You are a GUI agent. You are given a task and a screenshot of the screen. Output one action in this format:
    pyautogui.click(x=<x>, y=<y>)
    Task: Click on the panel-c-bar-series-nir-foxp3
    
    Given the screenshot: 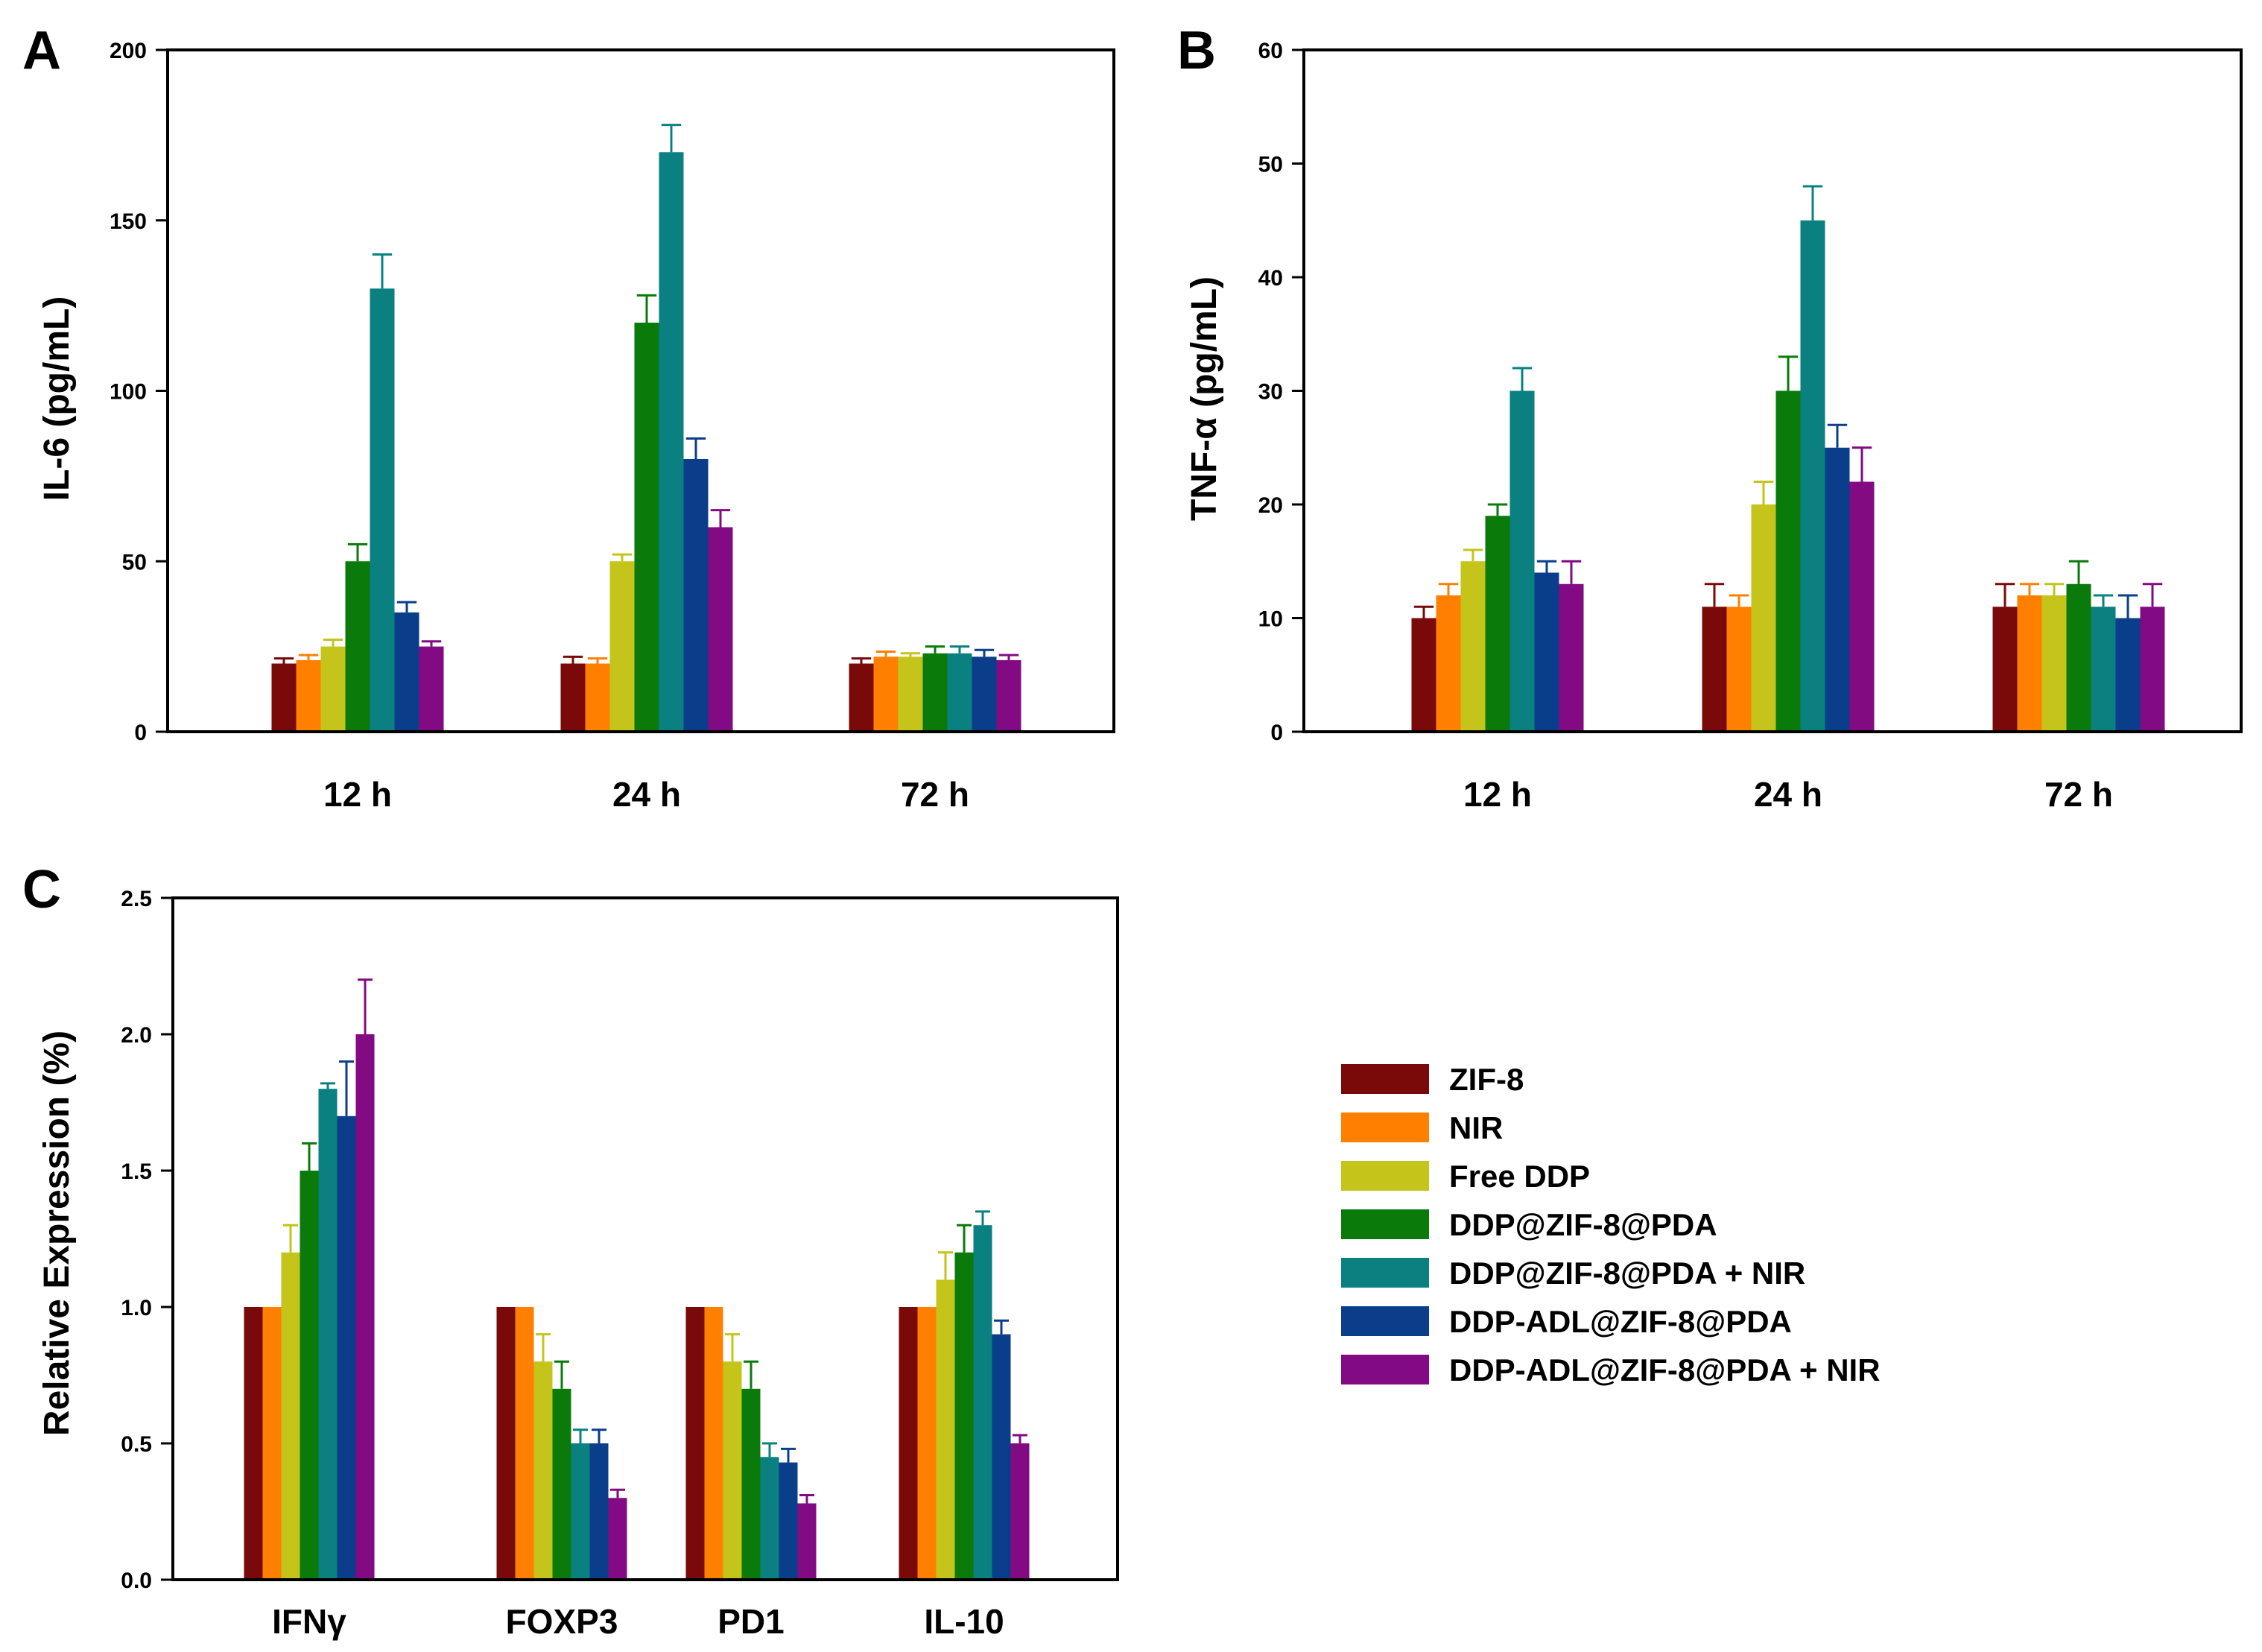 What is the action you would take?
    pyautogui.click(x=524, y=1443)
    